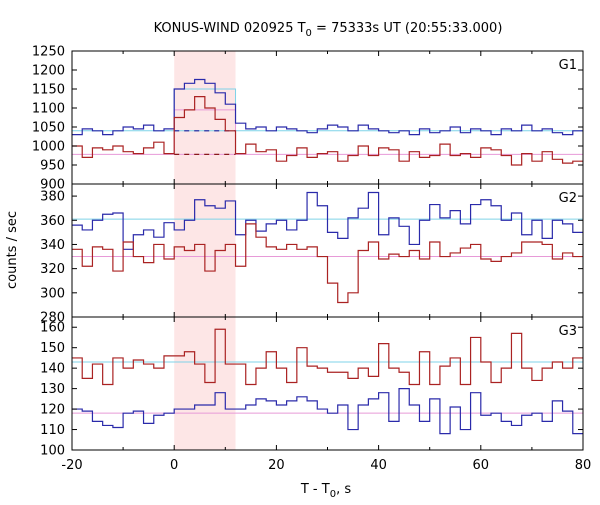 Image resolution: width=600 pixels, height=505 pixels. Describe the element at coordinates (276, 465) in the screenshot. I see `x-tick-label: 20` at that location.